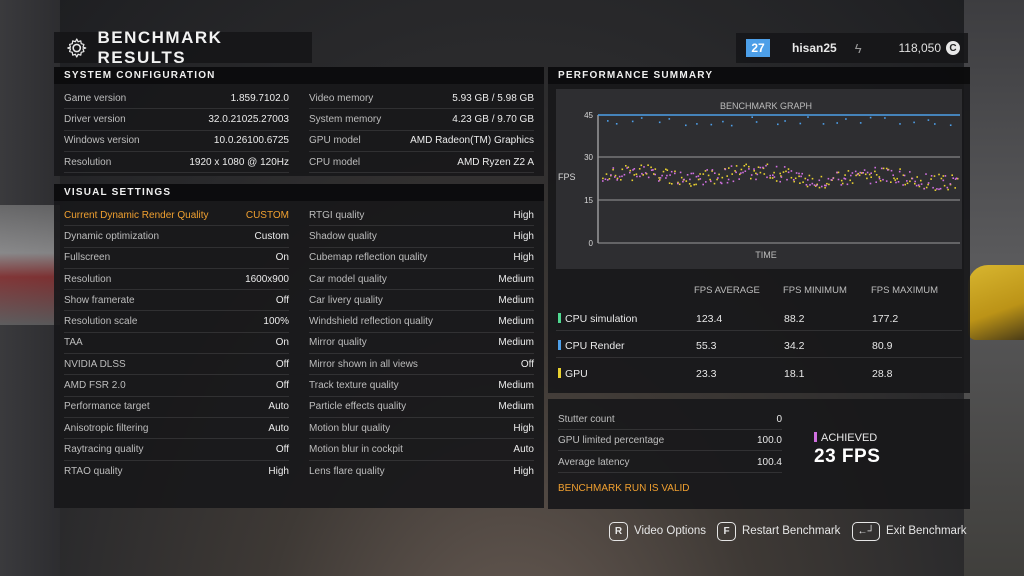 This screenshot has height=576, width=1024. What do you see at coordinates (852, 48) in the screenshot?
I see `player-info: 27 hisan25 ϟ 118,050 C` at bounding box center [852, 48].